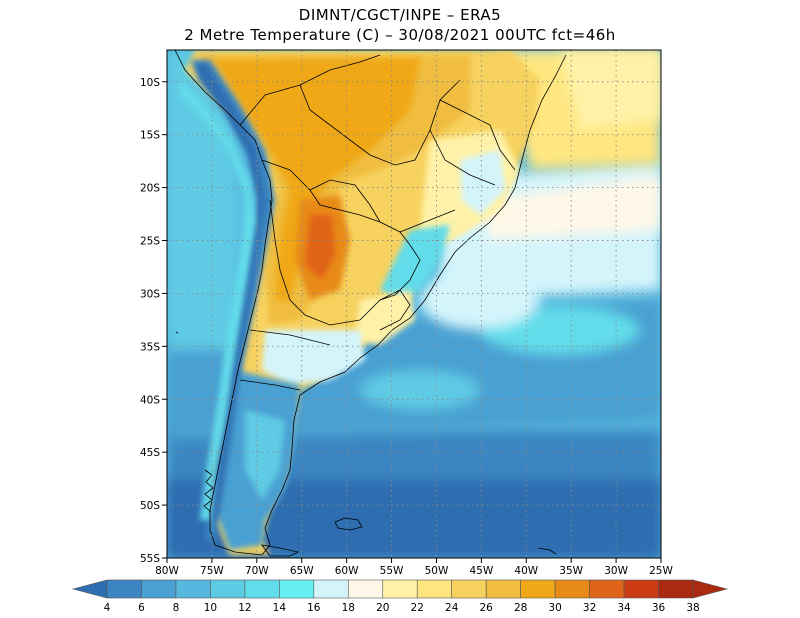 The width and height of the screenshot is (800, 618). I want to click on colorbar-label: 4, so click(107, 608).